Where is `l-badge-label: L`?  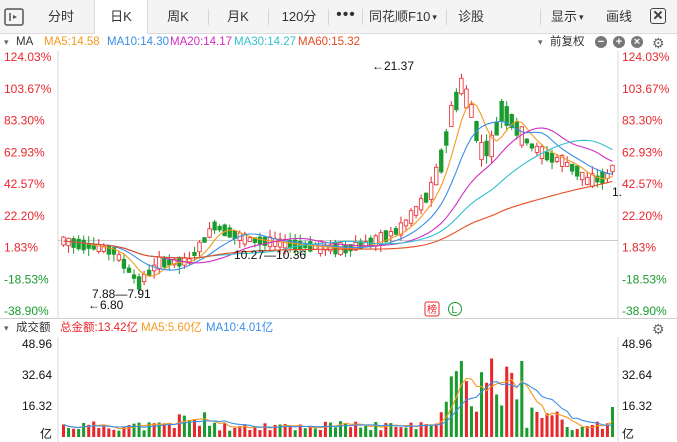 l-badge-label: L is located at coordinates (455, 310).